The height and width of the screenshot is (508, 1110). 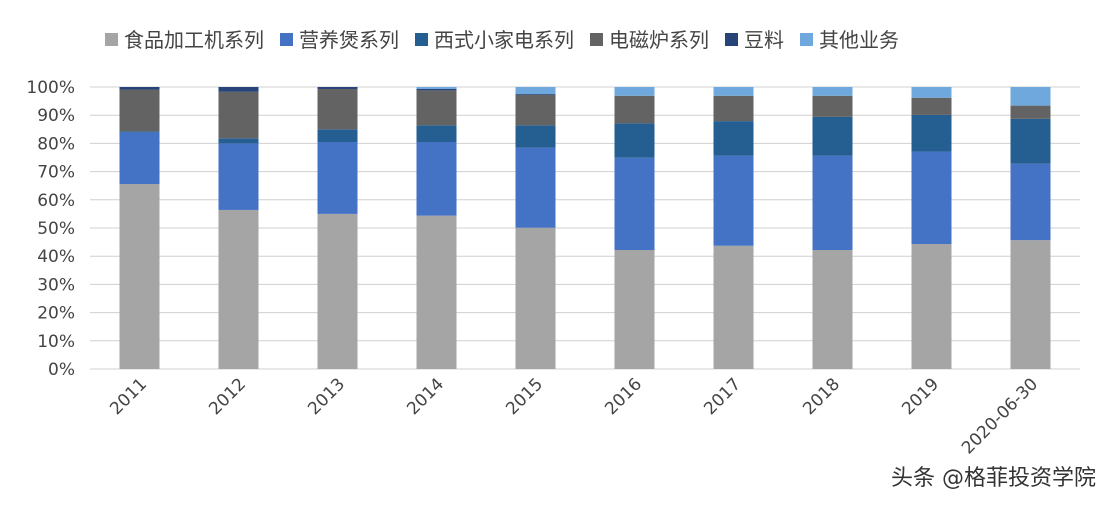 I want to click on x-tick-label: 2016, so click(x=623, y=396).